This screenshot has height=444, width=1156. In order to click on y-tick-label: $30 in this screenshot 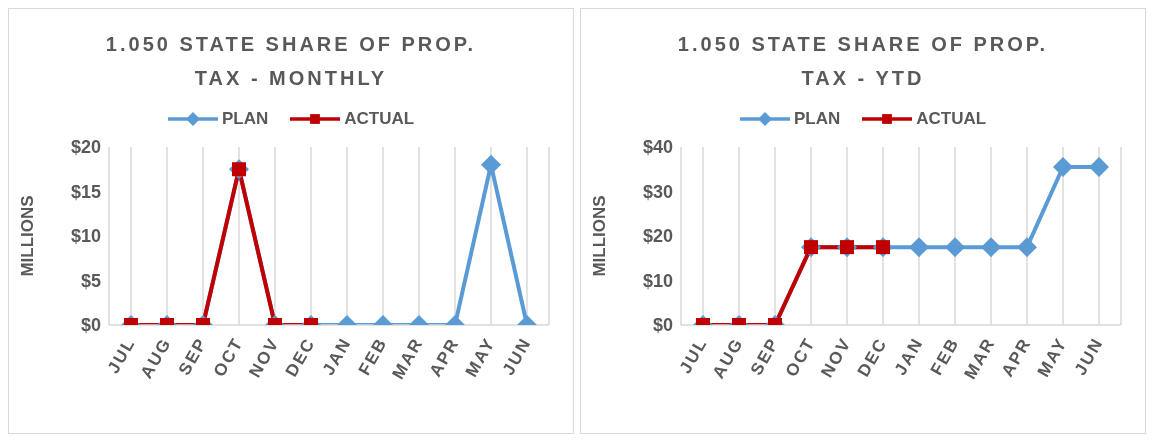, I will do `click(657, 191)`.